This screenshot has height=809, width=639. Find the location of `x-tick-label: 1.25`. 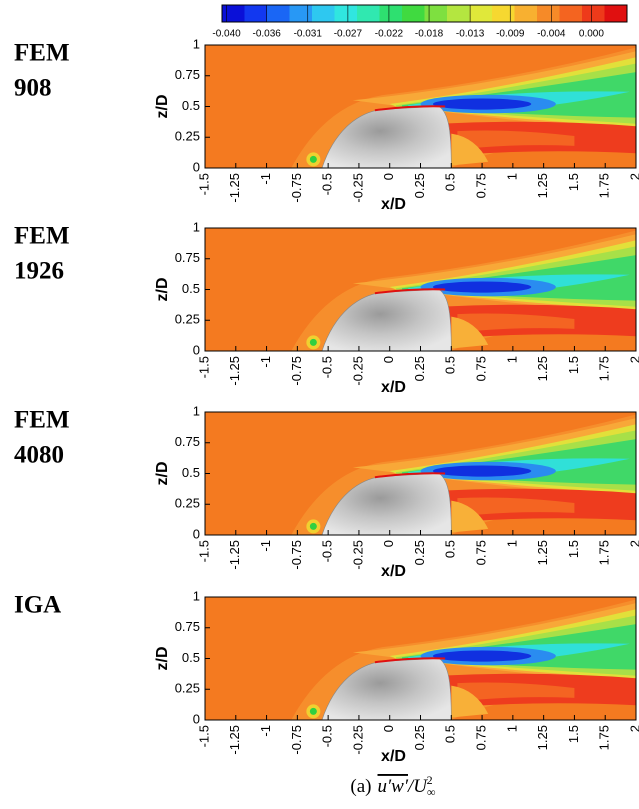

x-tick-label: 1.25 is located at coordinates (542, 737).